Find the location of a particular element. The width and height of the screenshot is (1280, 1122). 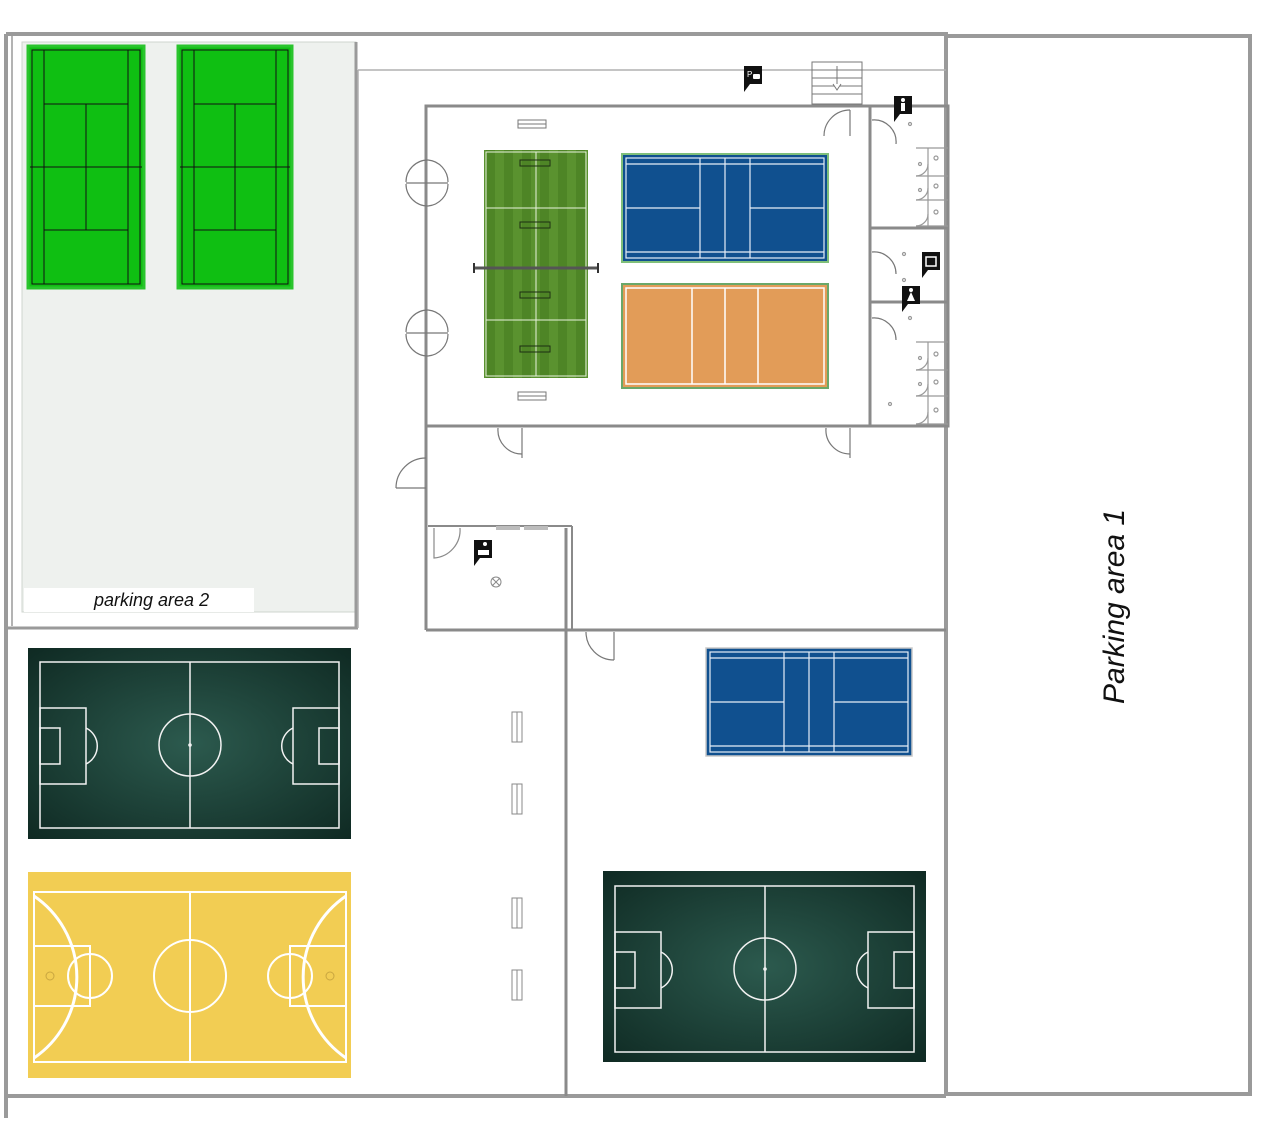

parking-area-2-label: parking area 2 is located at coordinates (151, 600).